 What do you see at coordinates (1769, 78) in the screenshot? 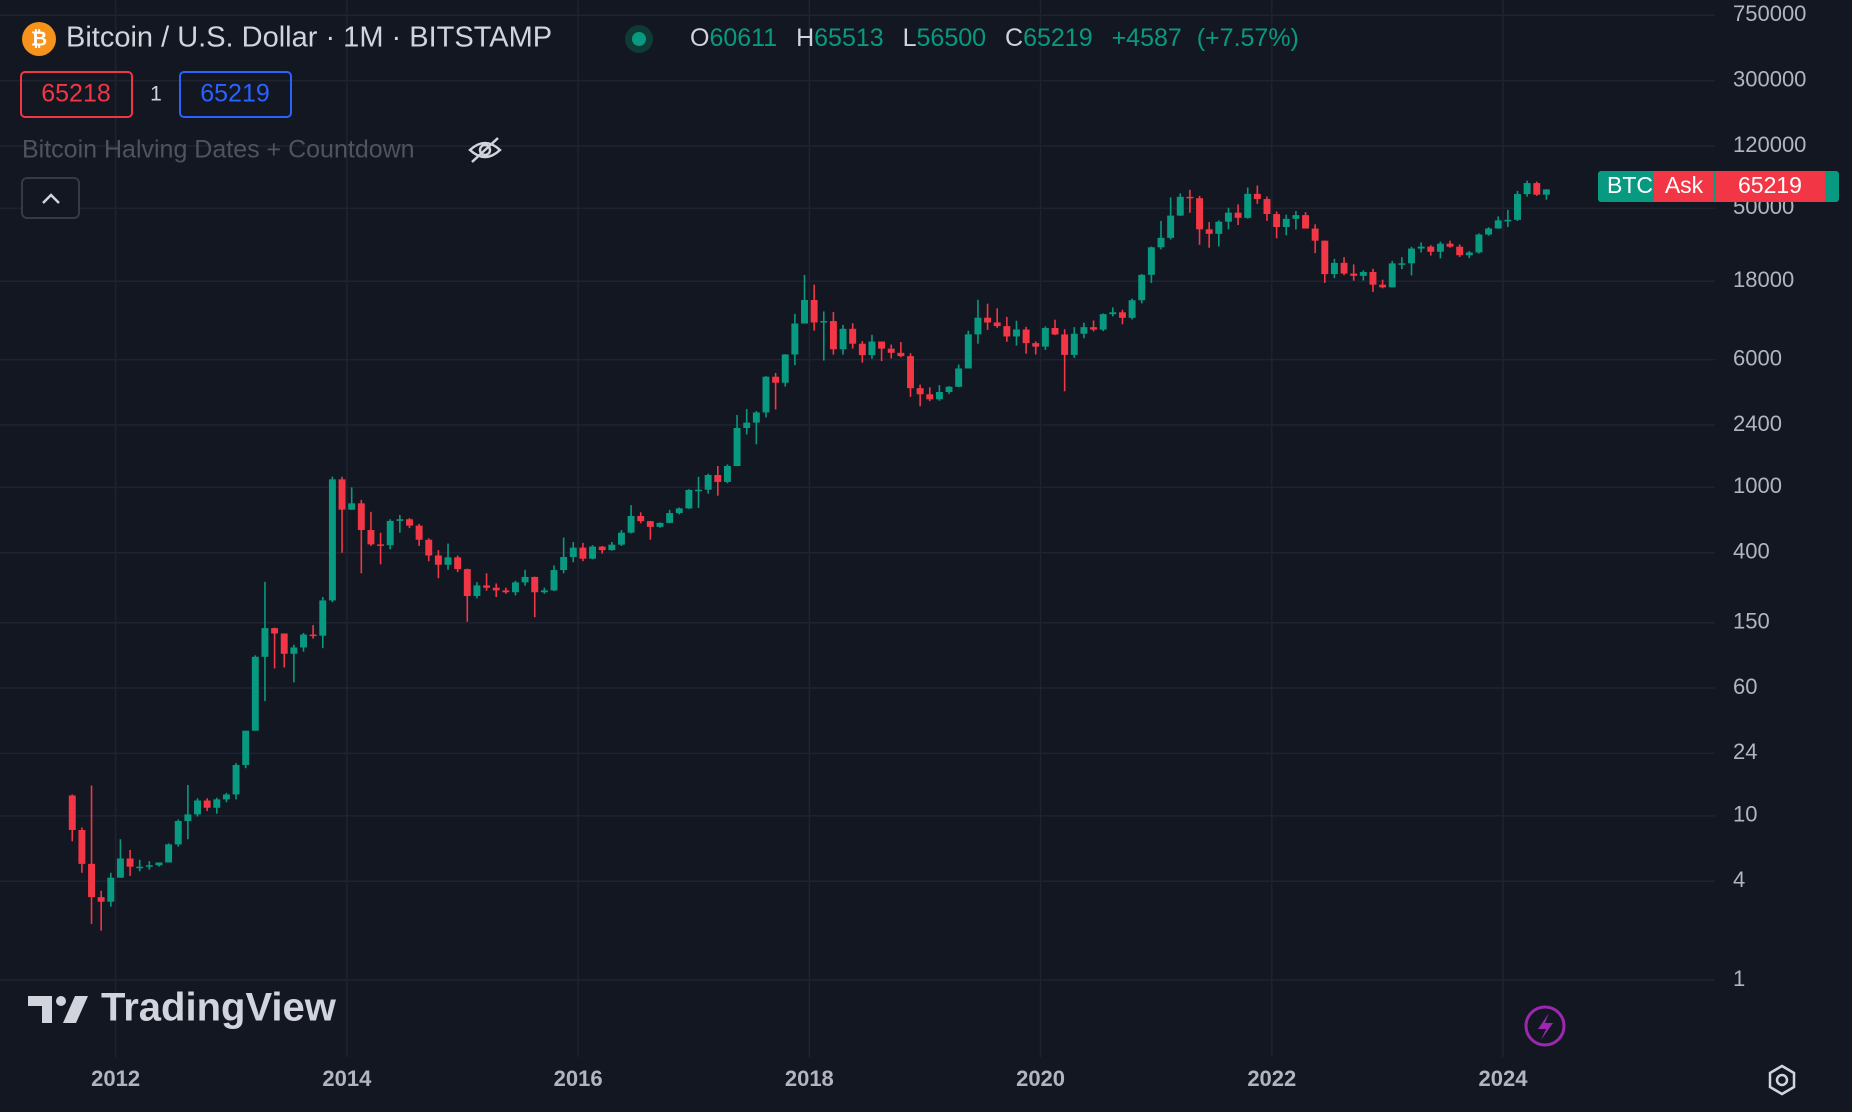
I see `y-tick-label: 300000` at bounding box center [1769, 78].